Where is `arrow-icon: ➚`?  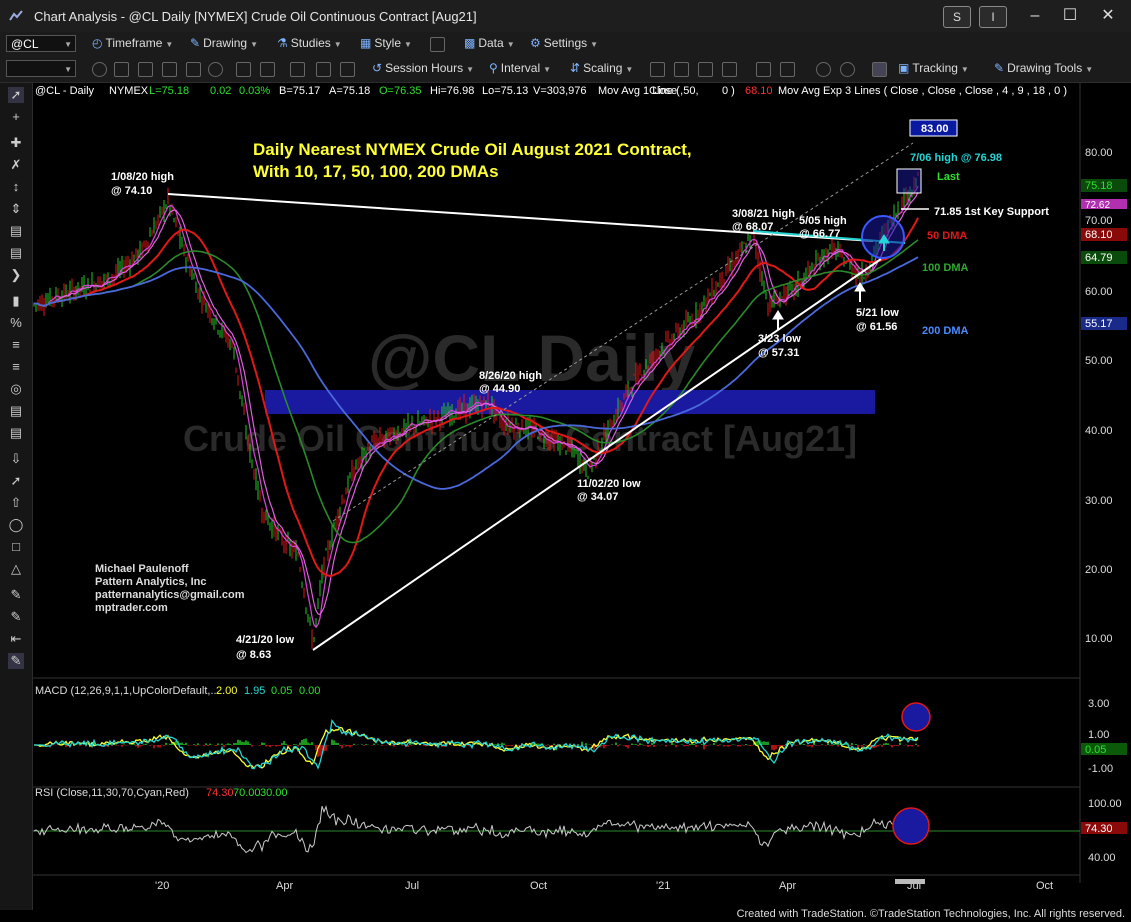
arrow-icon: ➚ is located at coordinates (16, 480).